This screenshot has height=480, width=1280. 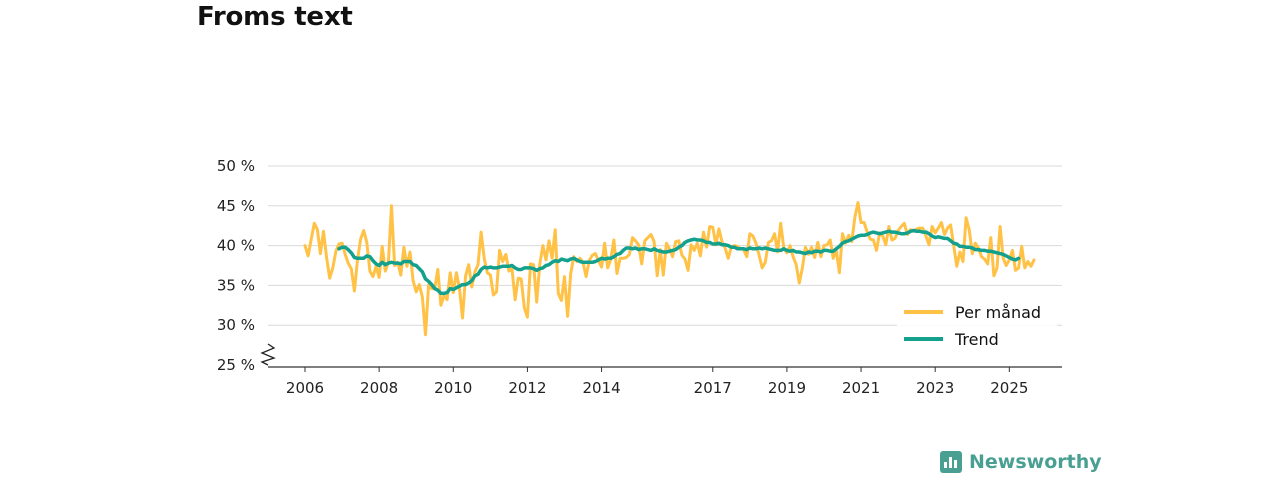 I want to click on x-tick-label: 2017, so click(x=713, y=388).